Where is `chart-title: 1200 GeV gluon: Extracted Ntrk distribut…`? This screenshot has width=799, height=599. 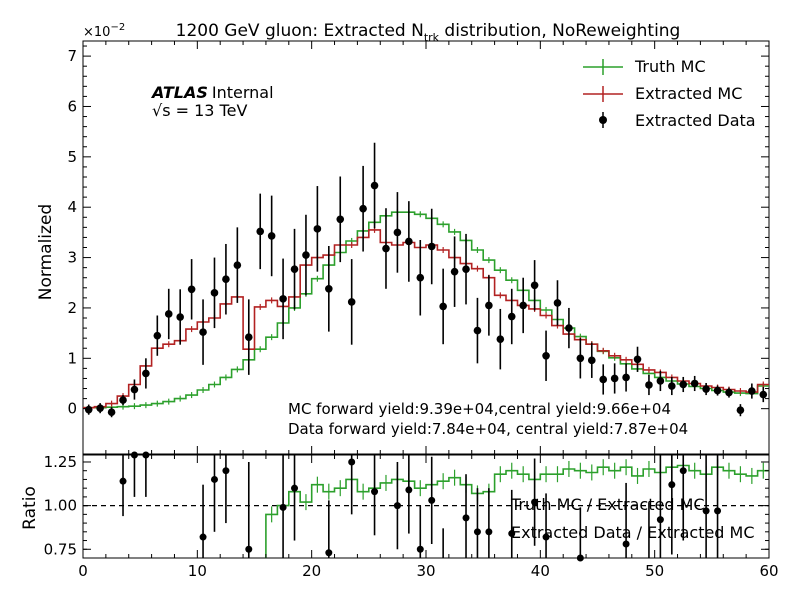 chart-title: 1200 GeV gluon: Extracted Ntrk distribut… is located at coordinates (428, 32).